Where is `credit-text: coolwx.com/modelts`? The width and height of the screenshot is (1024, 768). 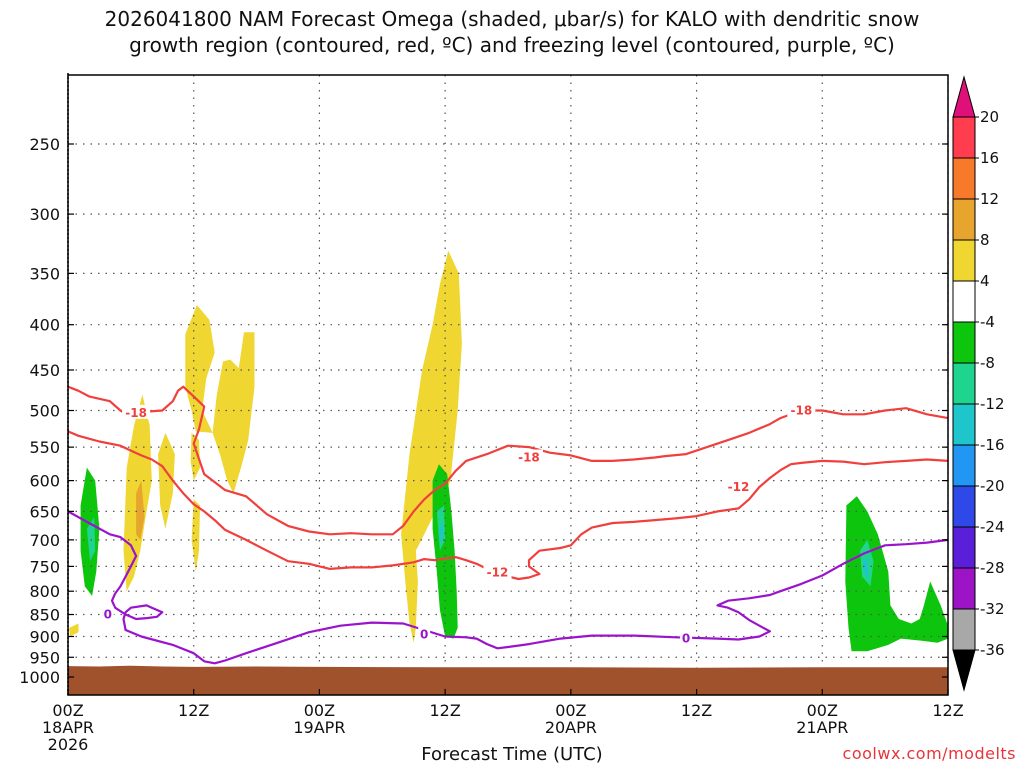
credit-text: coolwx.com/modelts is located at coordinates (929, 753).